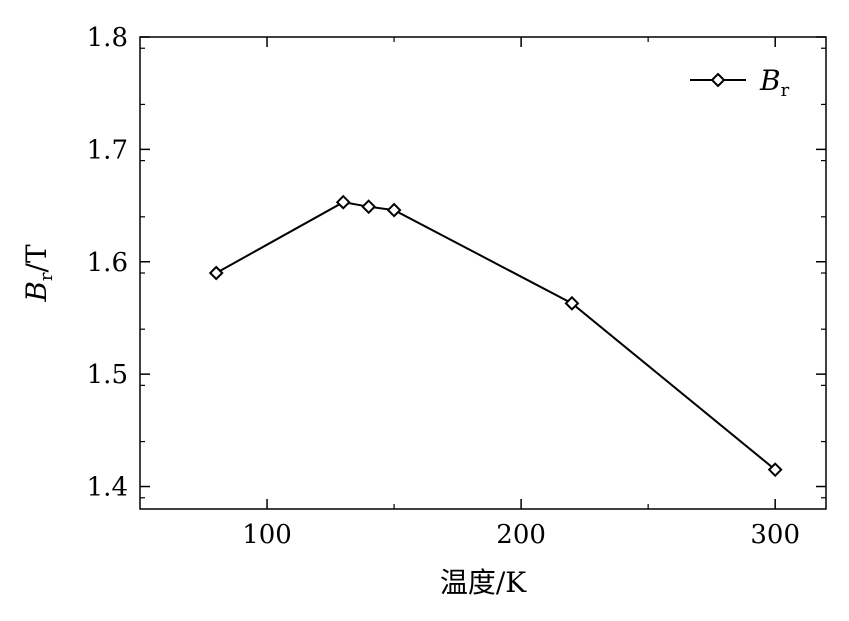 Image resolution: width=849 pixels, height=621 pixels. What do you see at coordinates (107, 488) in the screenshot?
I see `y-tick-label: 1.4` at bounding box center [107, 488].